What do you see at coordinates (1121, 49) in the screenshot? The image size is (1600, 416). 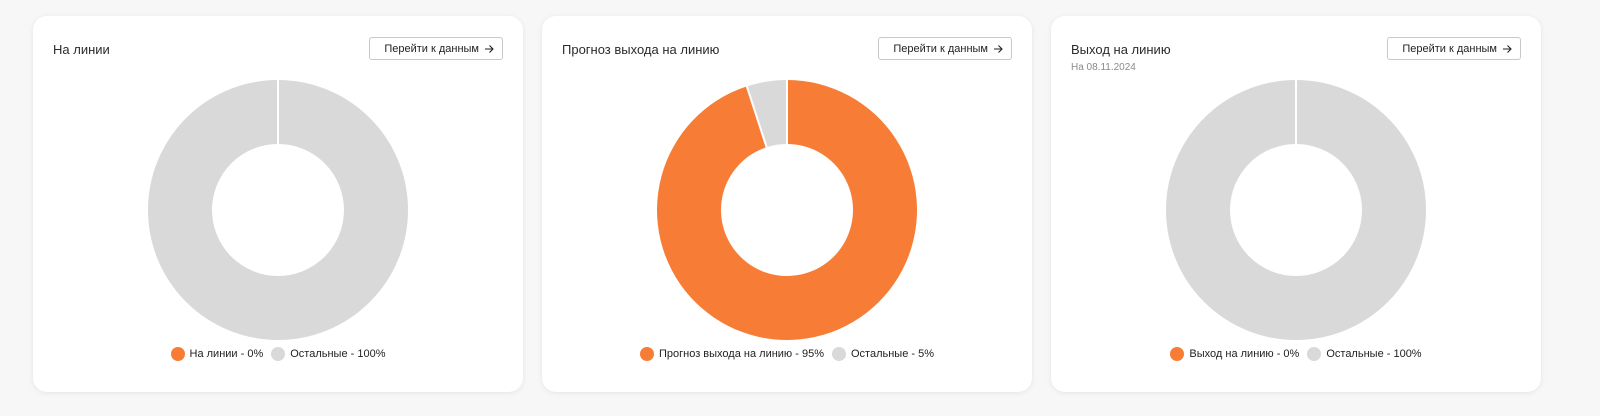 I see `card-title: Выход на линию` at bounding box center [1121, 49].